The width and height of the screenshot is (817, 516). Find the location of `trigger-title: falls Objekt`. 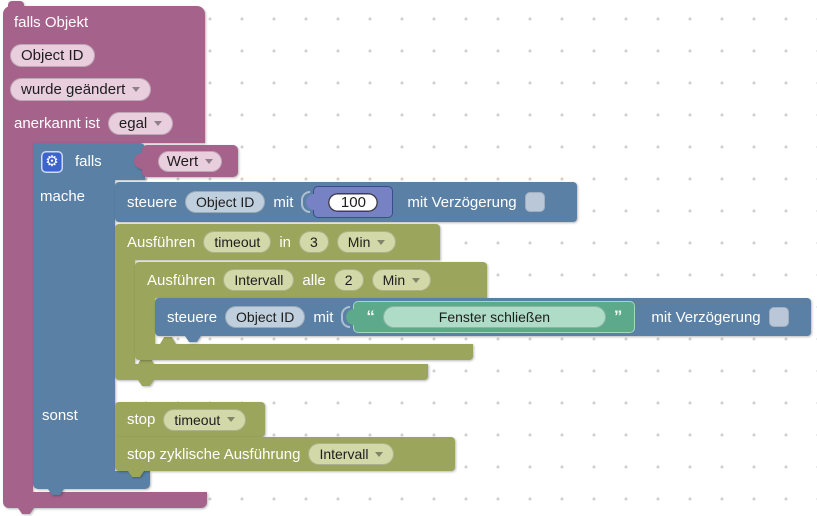

trigger-title: falls Objekt is located at coordinates (51, 22).